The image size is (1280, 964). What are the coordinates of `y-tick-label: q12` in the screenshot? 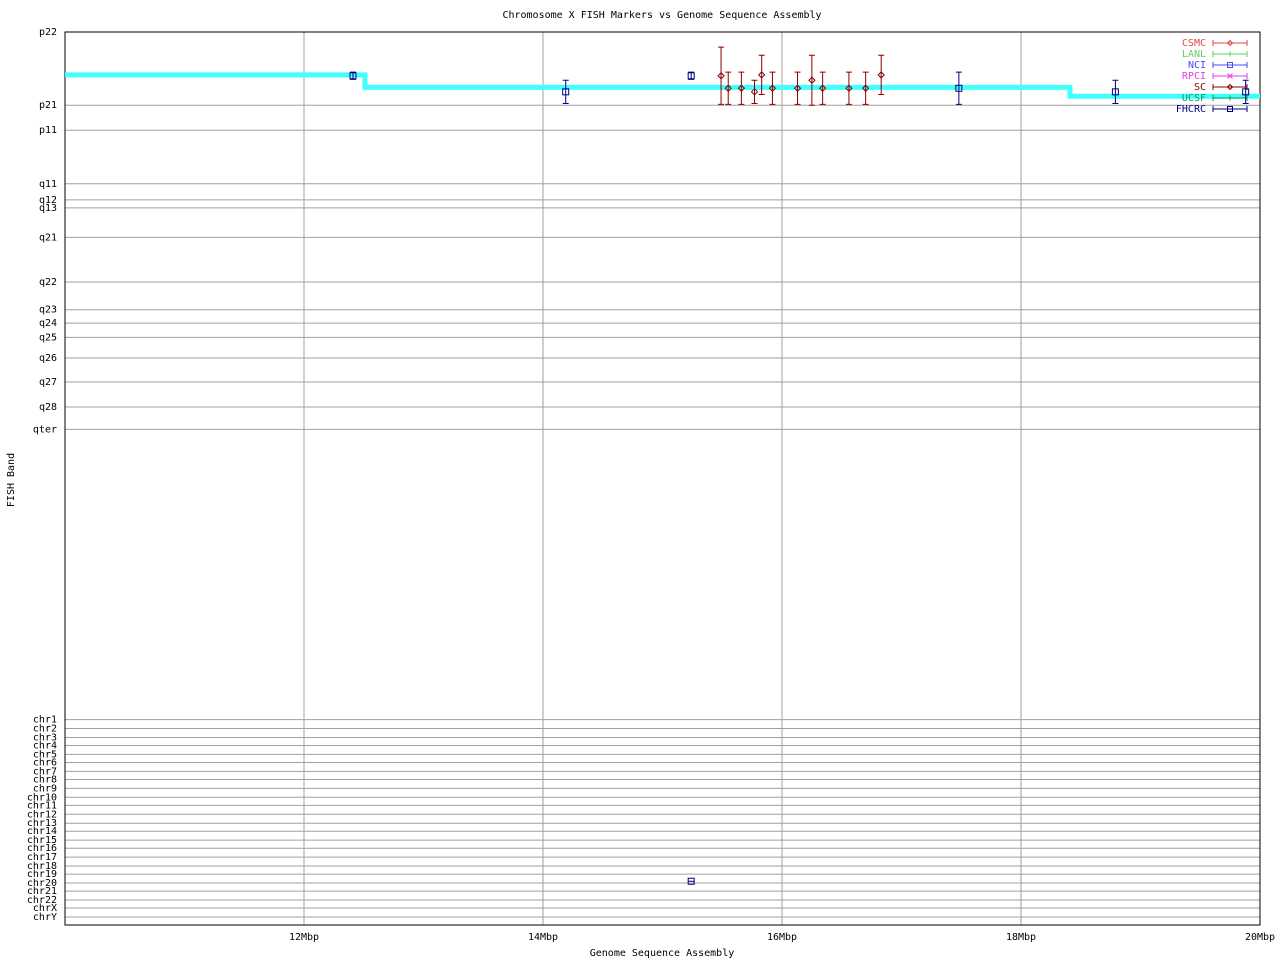 It's located at (48, 200).